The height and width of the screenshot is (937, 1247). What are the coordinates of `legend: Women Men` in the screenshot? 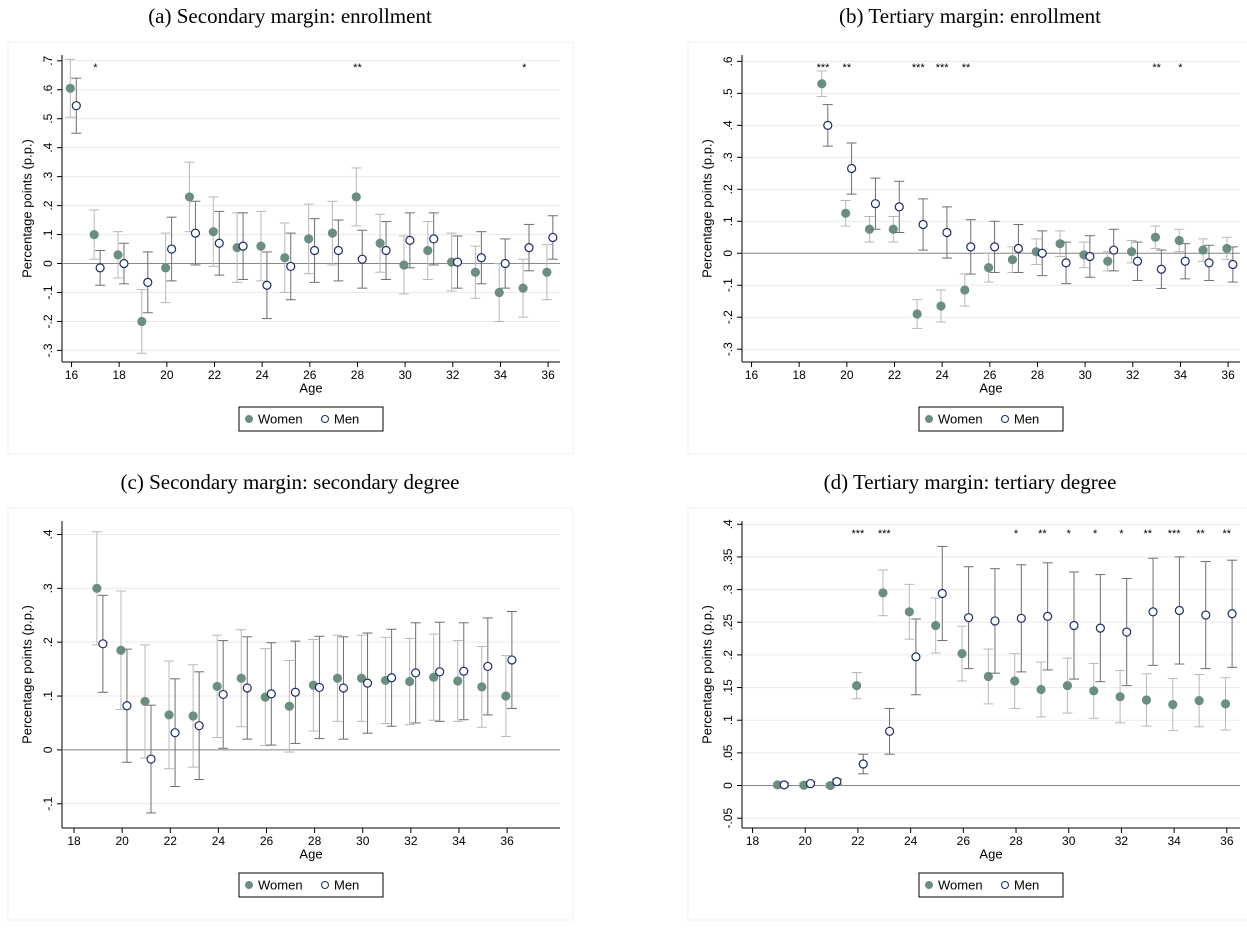 It's located at (991, 885).